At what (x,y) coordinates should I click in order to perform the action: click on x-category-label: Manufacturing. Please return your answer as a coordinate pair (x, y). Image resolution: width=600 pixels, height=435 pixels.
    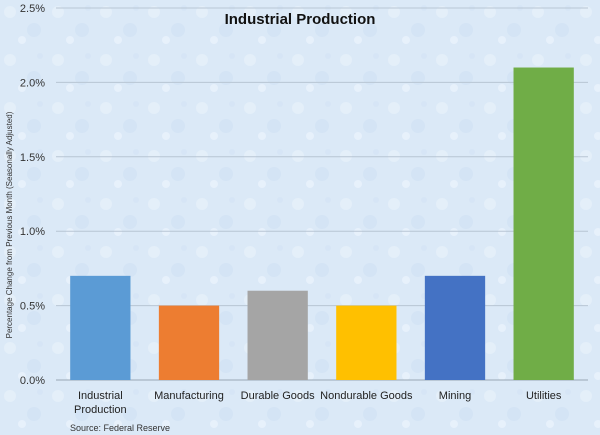
    Looking at the image, I should click on (189, 396).